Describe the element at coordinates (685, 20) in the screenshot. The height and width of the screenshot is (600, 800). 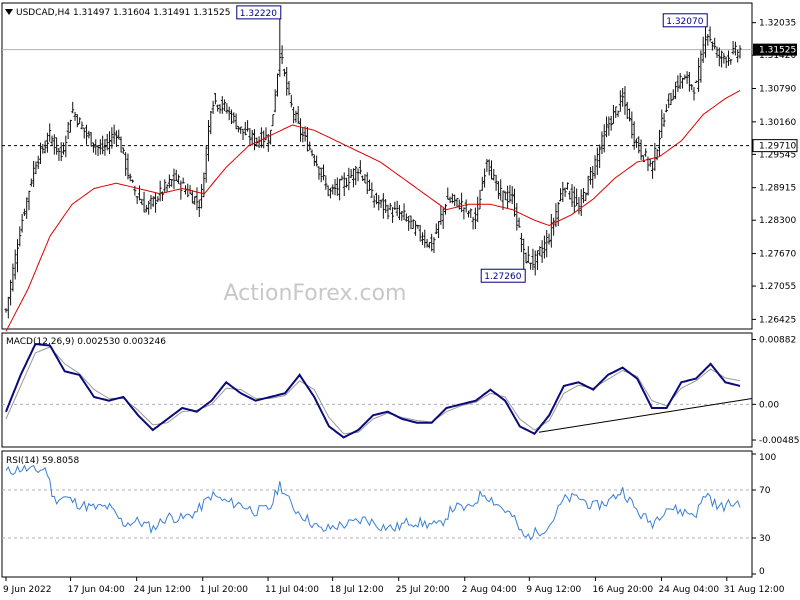
I see `price-annotation: 1.32070` at that location.